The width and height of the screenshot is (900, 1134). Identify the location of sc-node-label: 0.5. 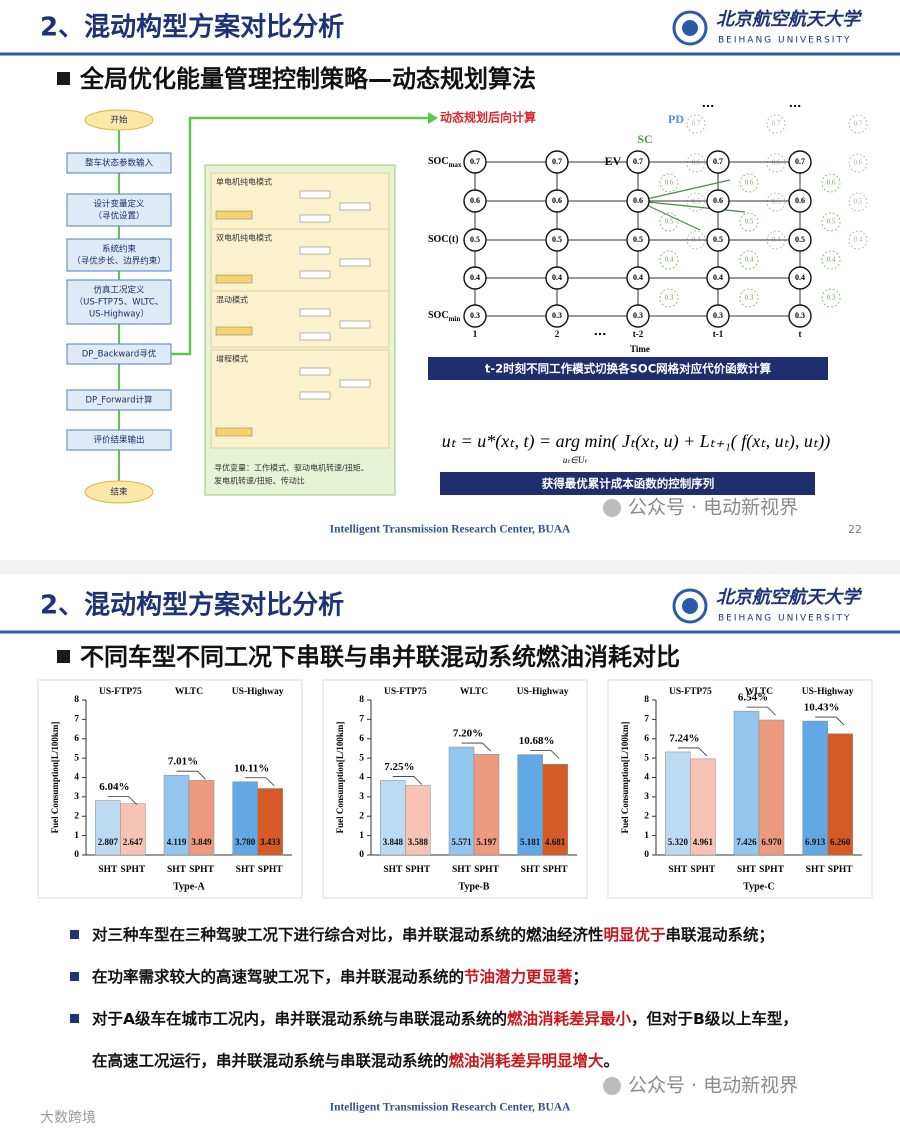
(749, 222).